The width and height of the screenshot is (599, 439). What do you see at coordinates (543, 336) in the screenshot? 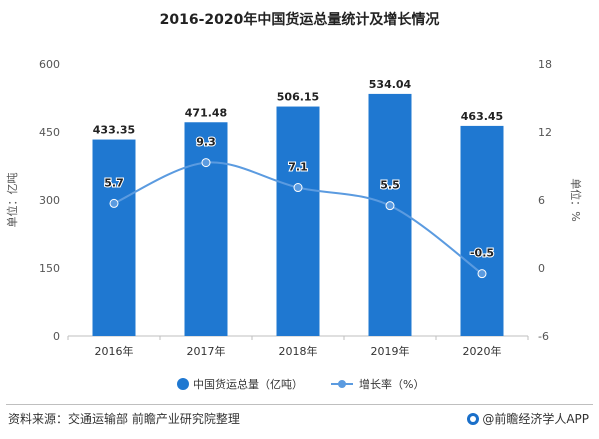
I see `y2-tick-label: -6` at bounding box center [543, 336].